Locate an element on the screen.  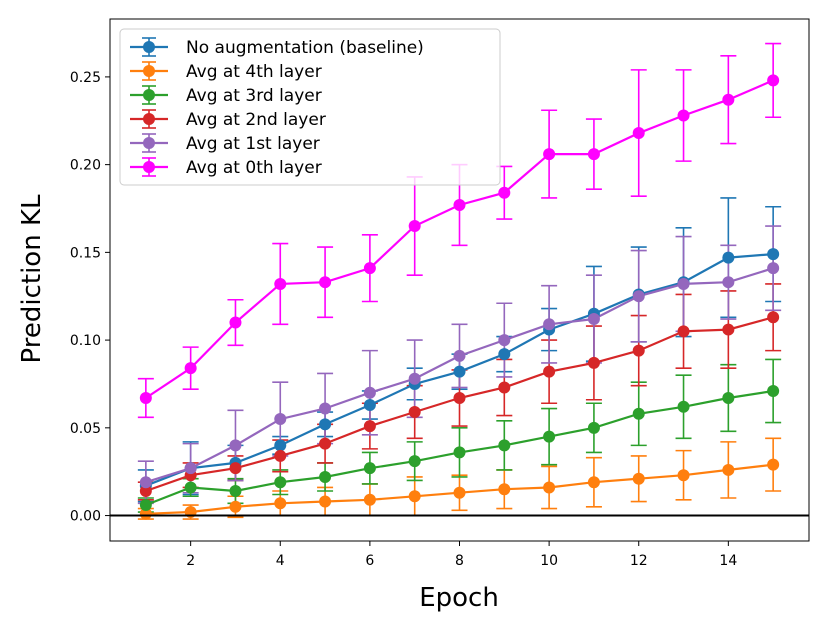
y-tick-label: 0.05 is located at coordinates (85, 429).